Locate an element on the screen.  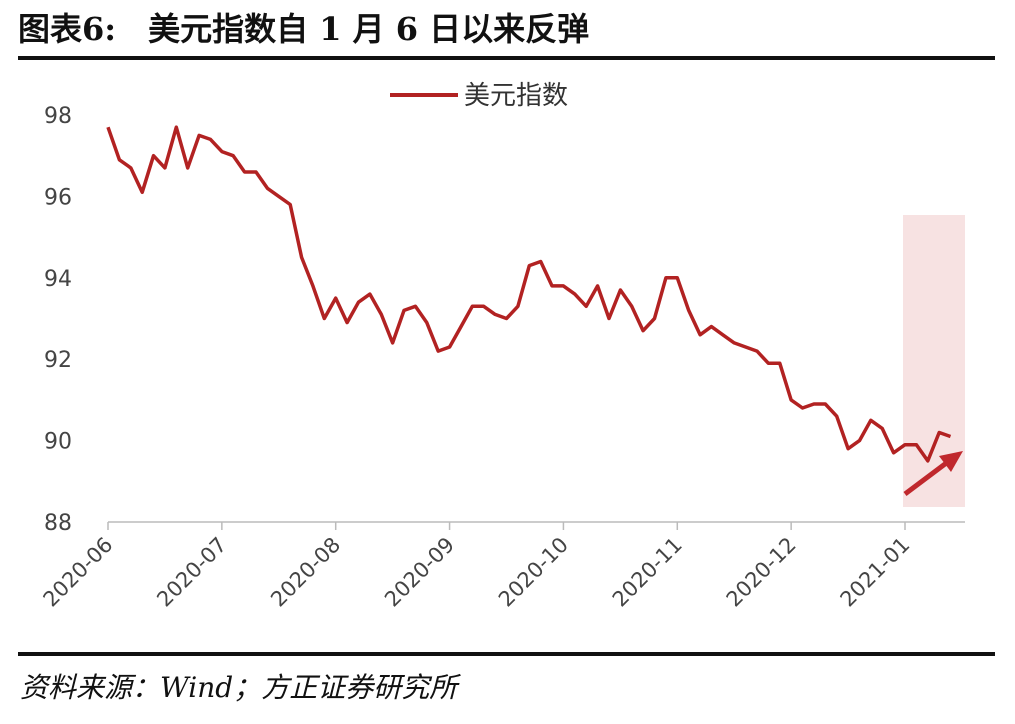
x-tick-label: 2020-06 is located at coordinates (78, 572).